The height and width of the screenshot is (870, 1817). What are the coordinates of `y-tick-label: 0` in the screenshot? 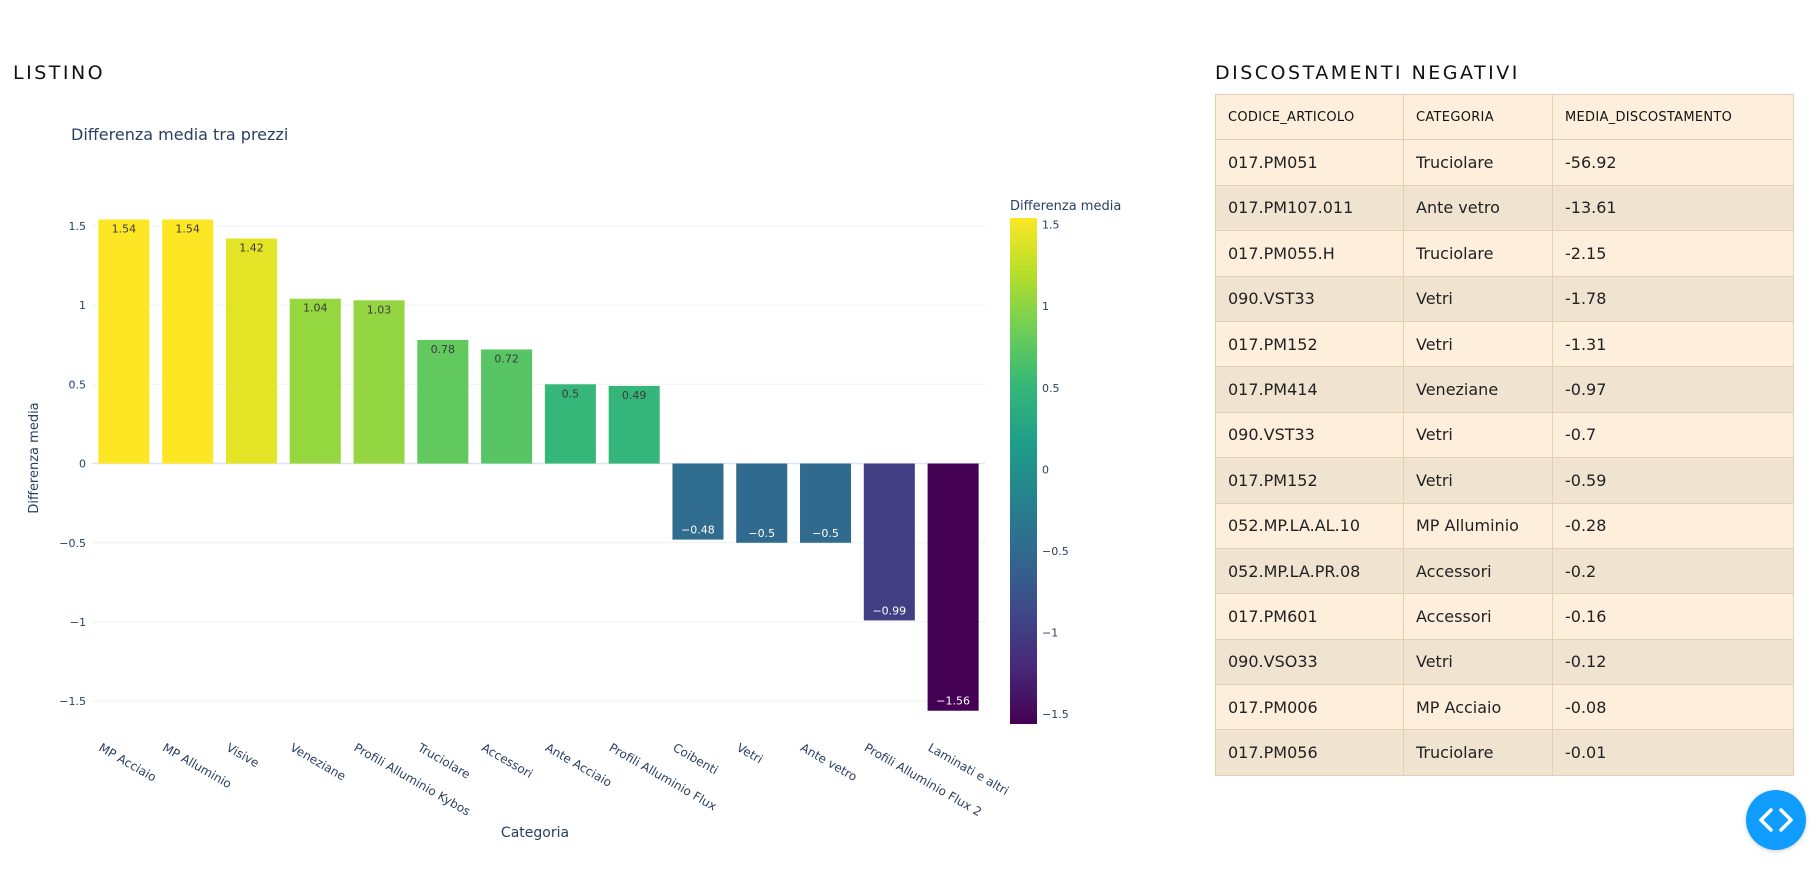 It's located at (82, 464).